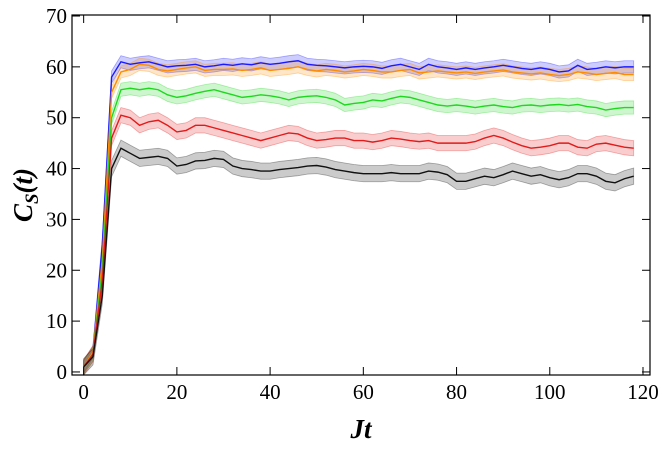 The image size is (664, 449). Describe the element at coordinates (56, 16) in the screenshot. I see `y-tick-label: 70` at that location.